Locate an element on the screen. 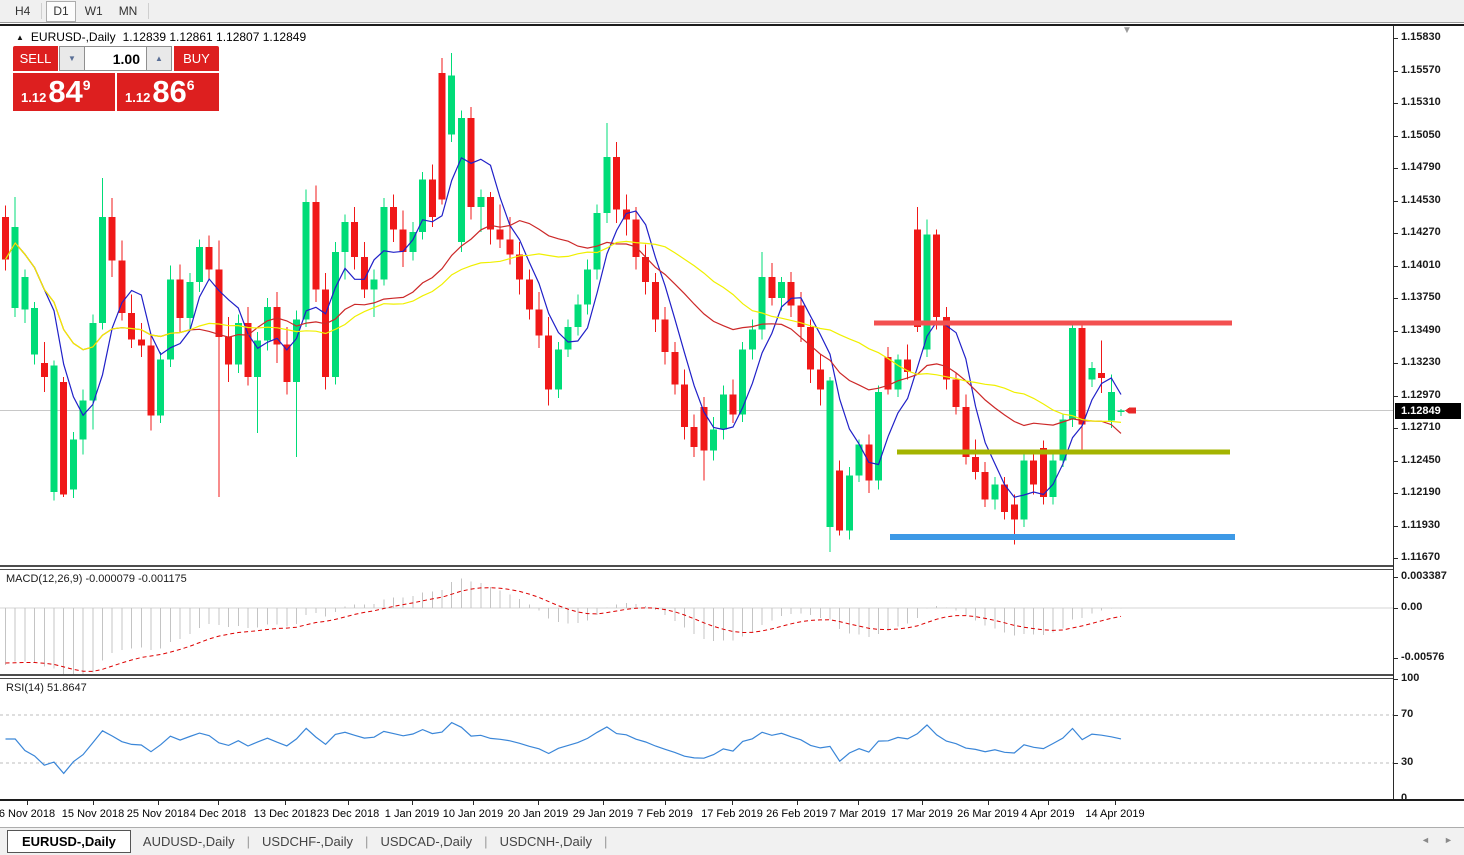 The height and width of the screenshot is (855, 1464). date-label: 7 Mar 2019 is located at coordinates (858, 814).